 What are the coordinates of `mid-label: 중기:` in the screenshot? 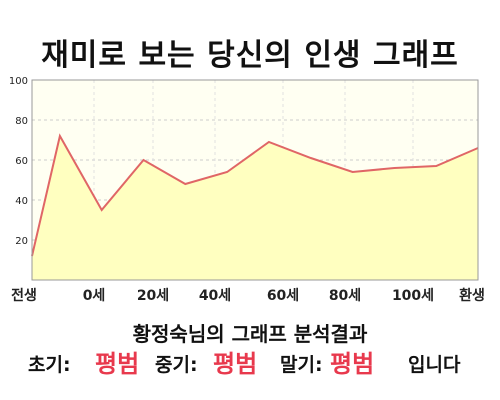 It's located at (176, 365).